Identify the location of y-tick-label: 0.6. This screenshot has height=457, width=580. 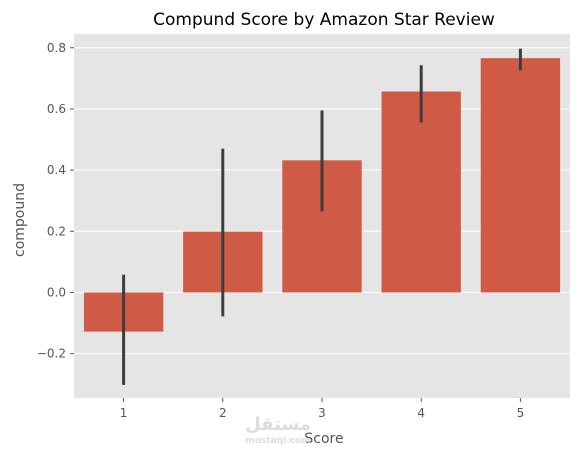
(56, 109).